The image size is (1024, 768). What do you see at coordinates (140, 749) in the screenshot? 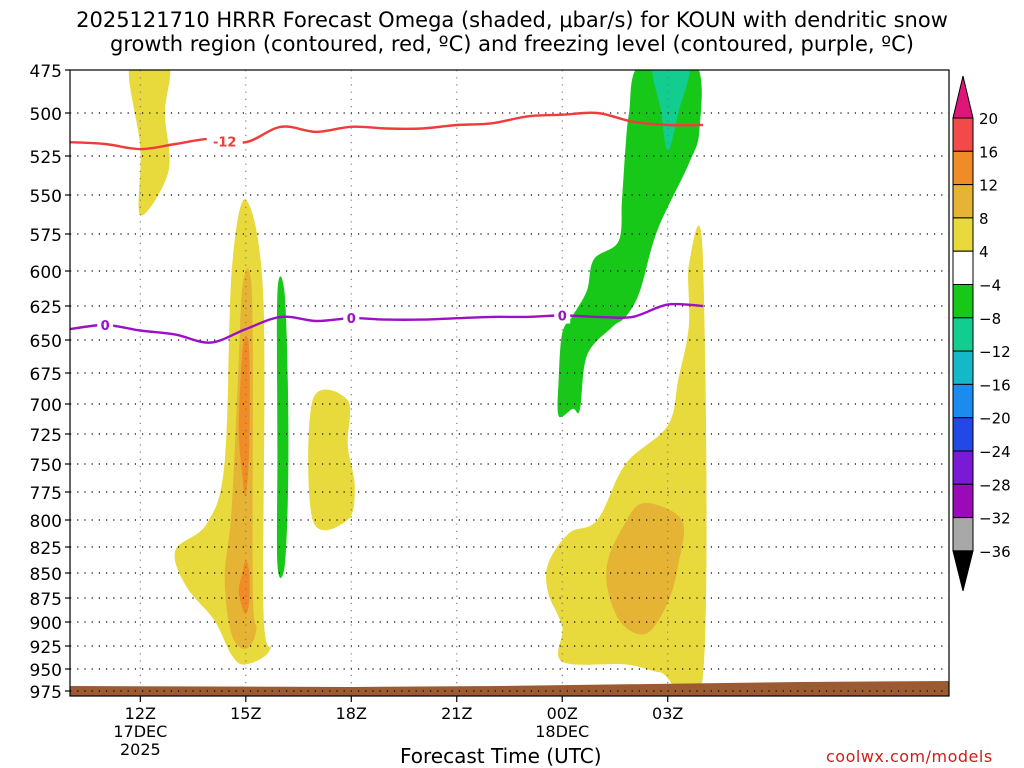
I see `x-tick-year: 2025` at bounding box center [140, 749].